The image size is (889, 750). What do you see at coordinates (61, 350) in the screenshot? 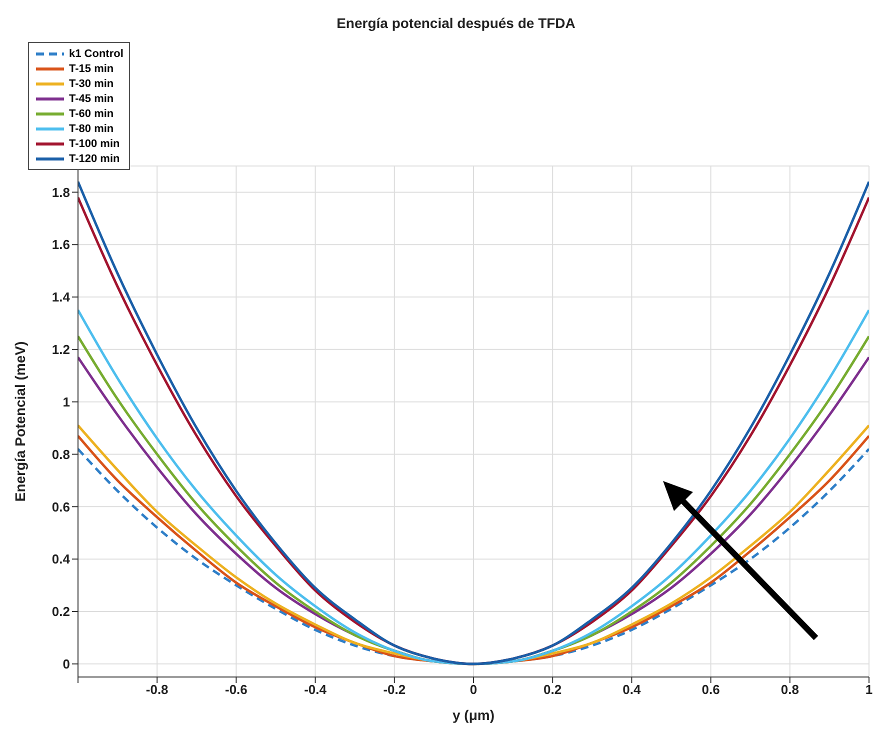
I see `y-tick-label: 1.2` at bounding box center [61, 350].